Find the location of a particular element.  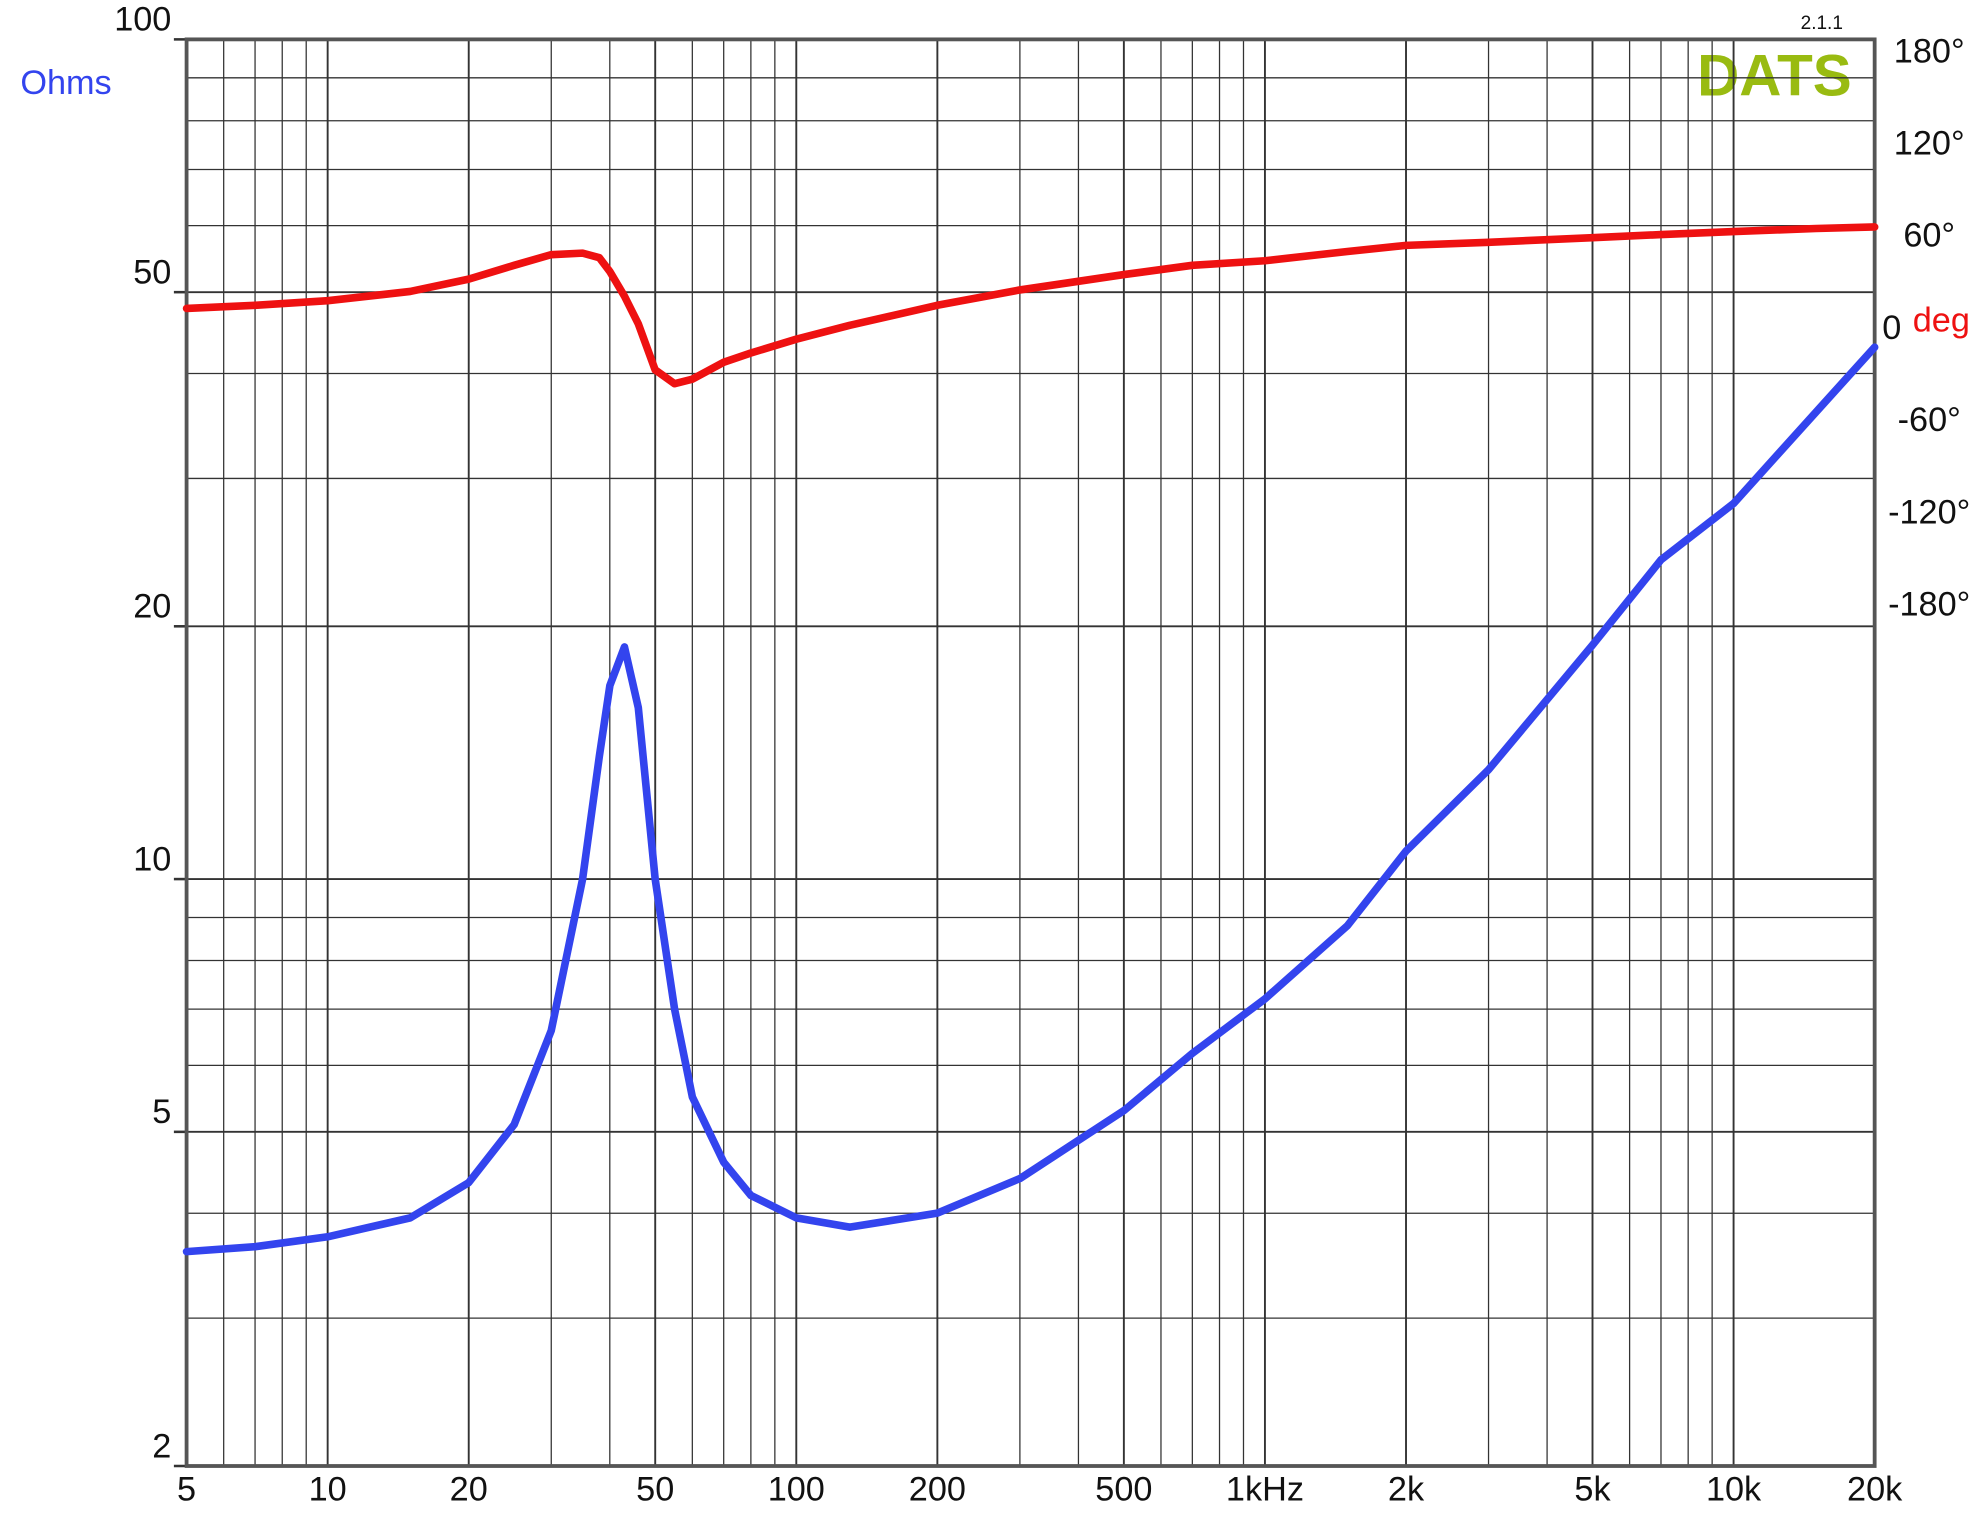

y-tick-label: 10 is located at coordinates (152, 859).